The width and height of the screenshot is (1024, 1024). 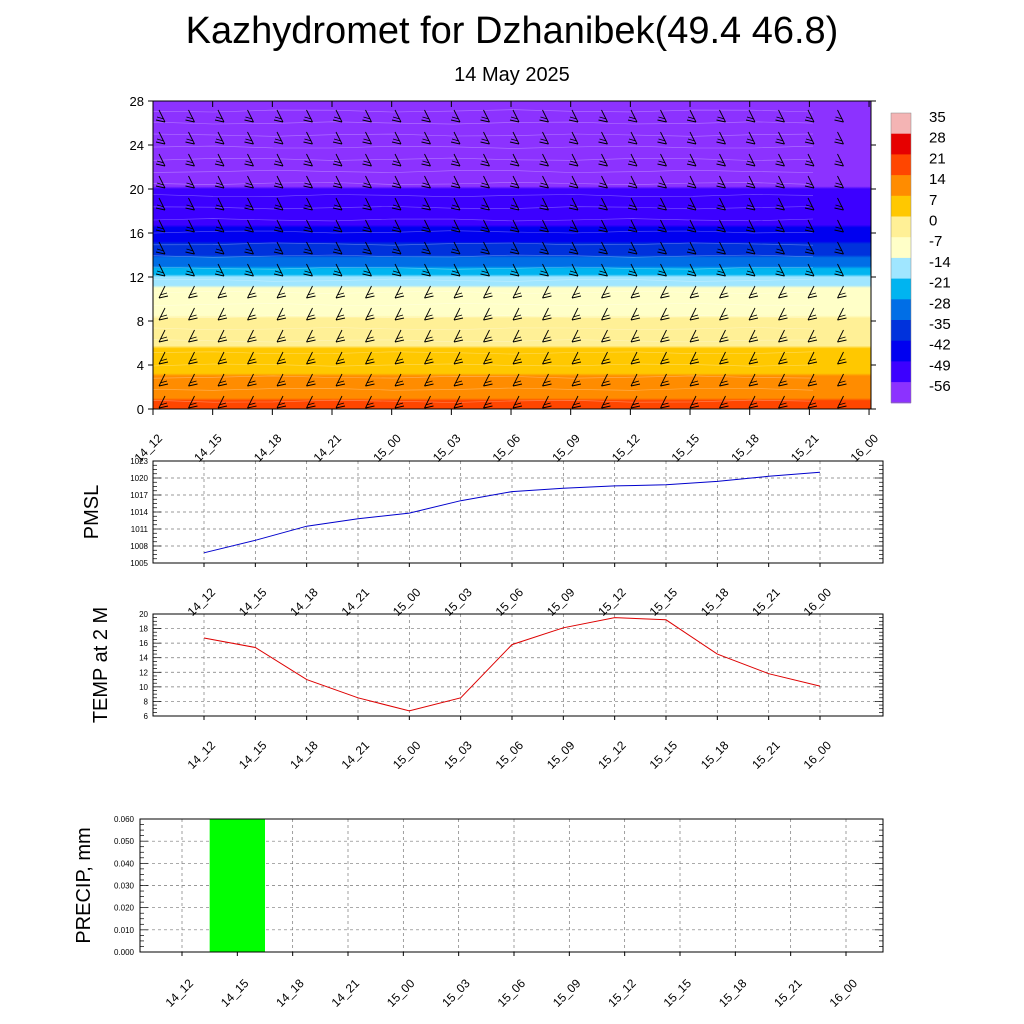 I want to click on y-tick-label: 0.060, so click(x=124, y=819).